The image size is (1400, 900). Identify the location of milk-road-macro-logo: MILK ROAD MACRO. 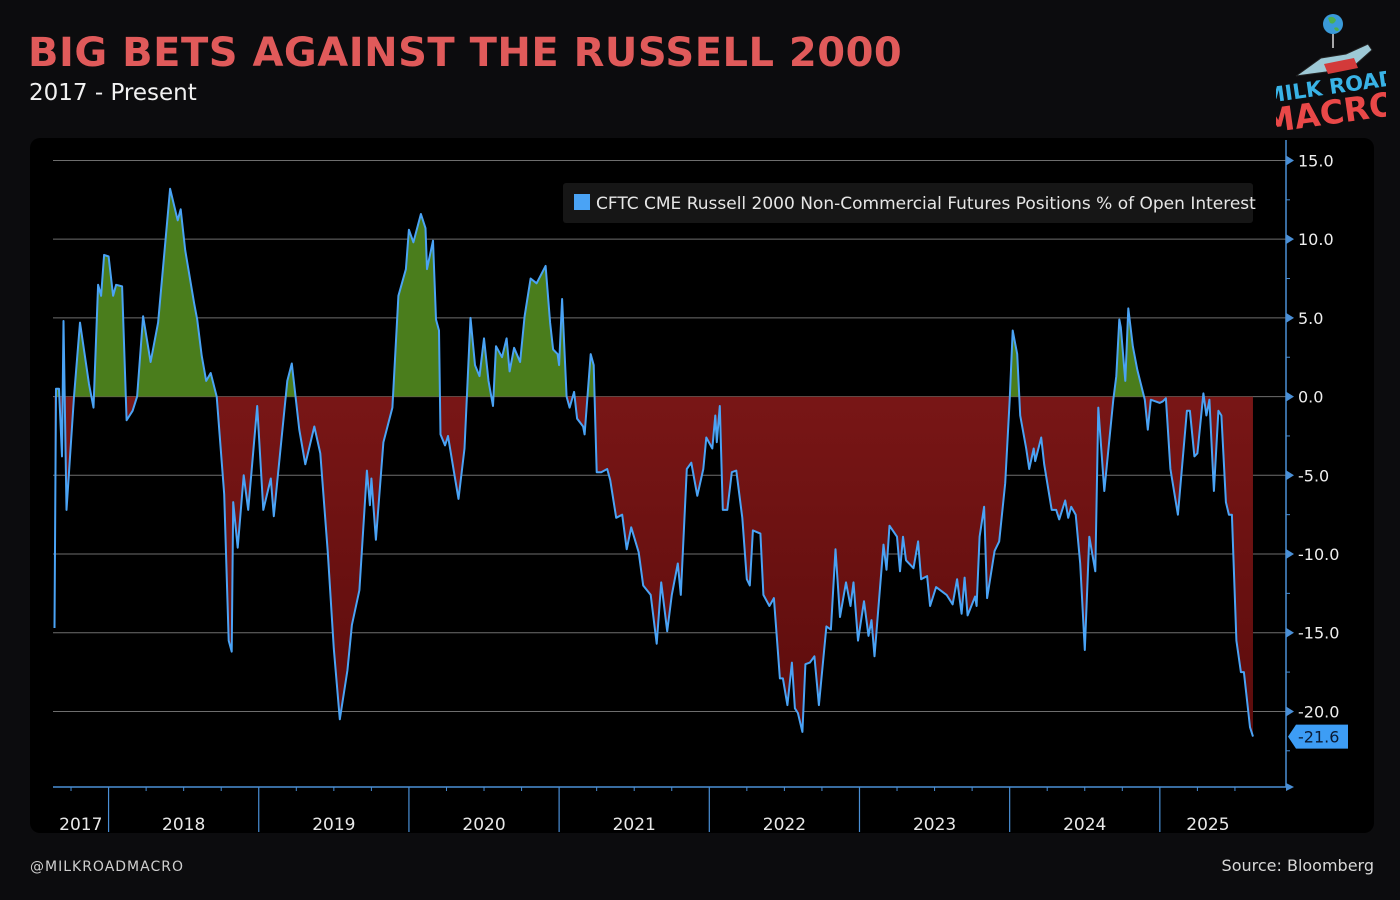
(1331, 73).